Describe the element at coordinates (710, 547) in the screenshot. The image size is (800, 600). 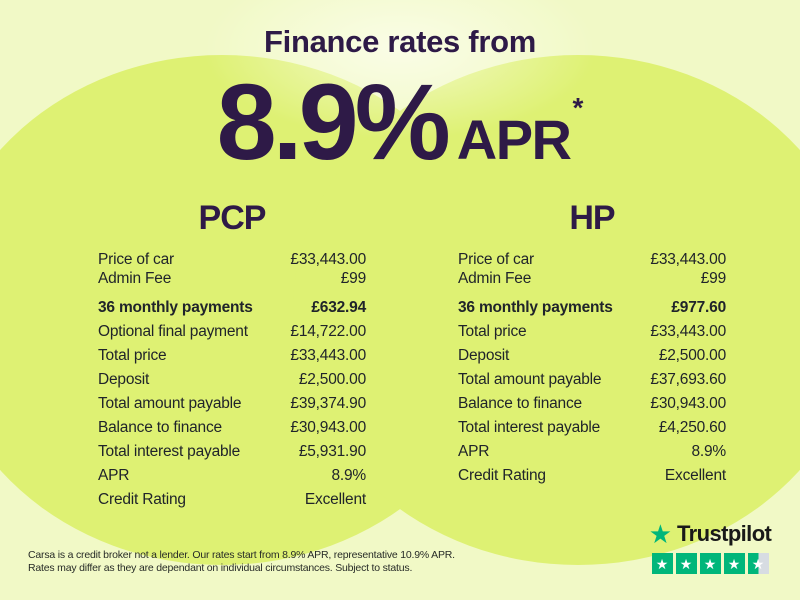
I see `trustpilot-widget: ★ Trustpilot ★ ★ ★ ★ ★` at that location.